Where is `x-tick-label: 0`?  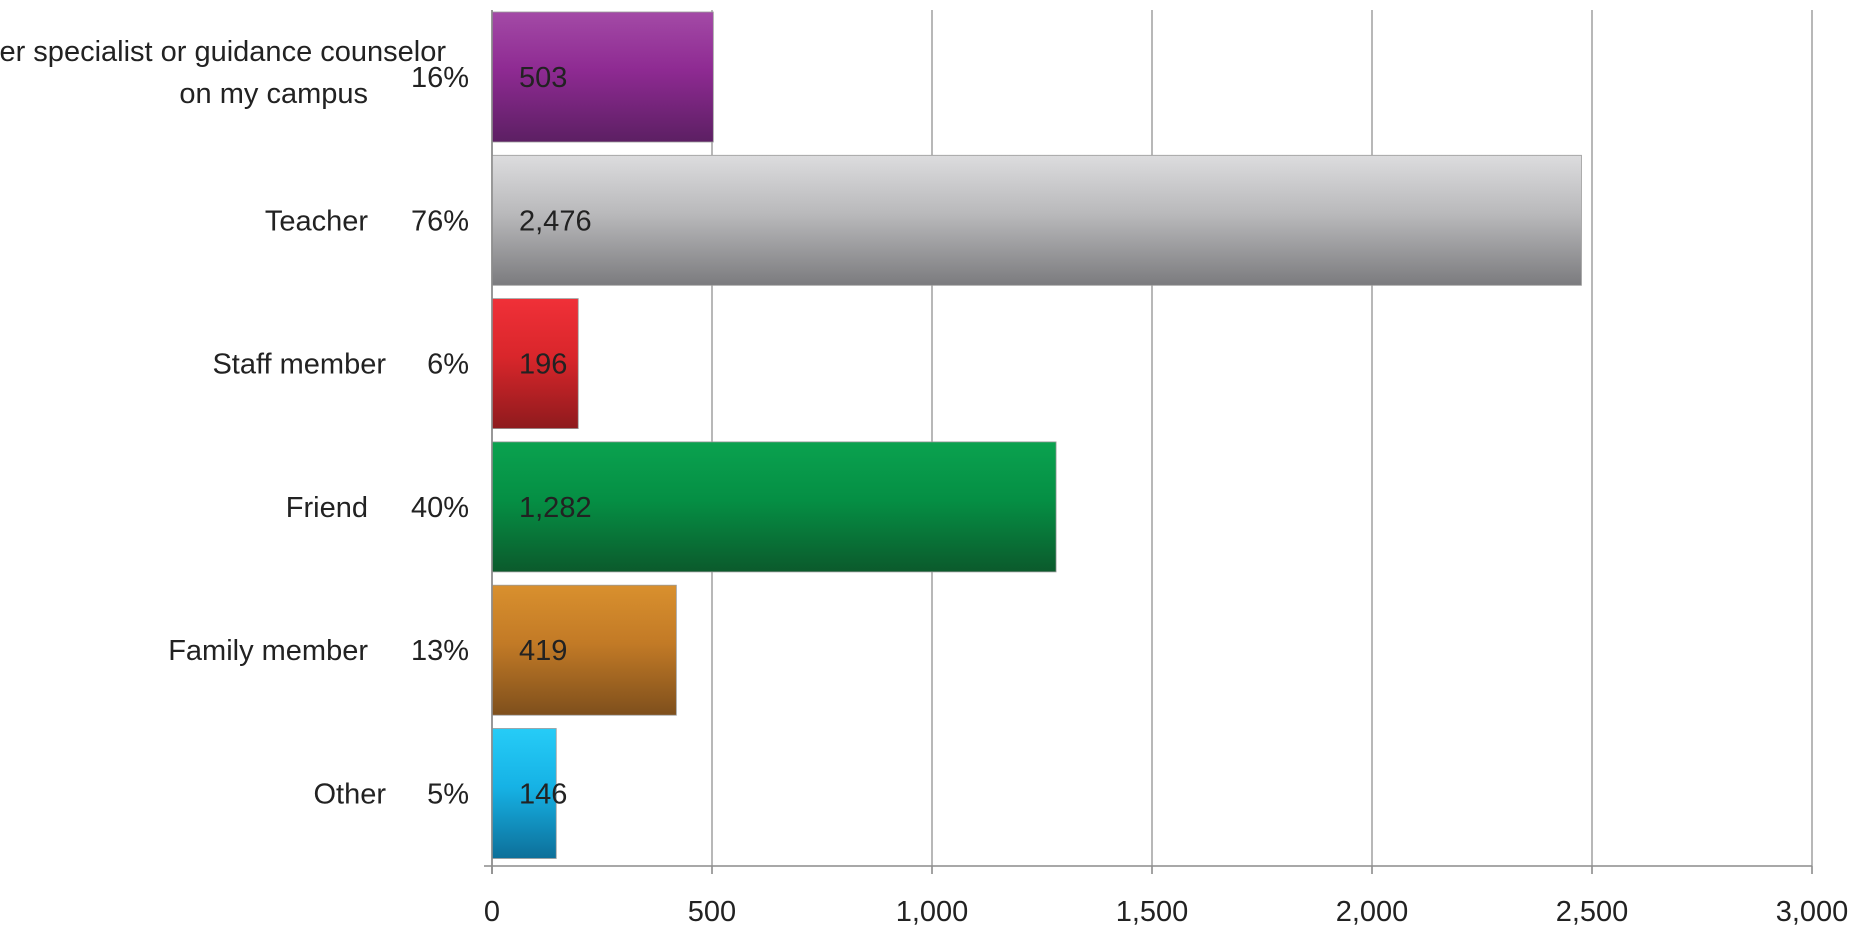
x-tick-label: 0 is located at coordinates (492, 912).